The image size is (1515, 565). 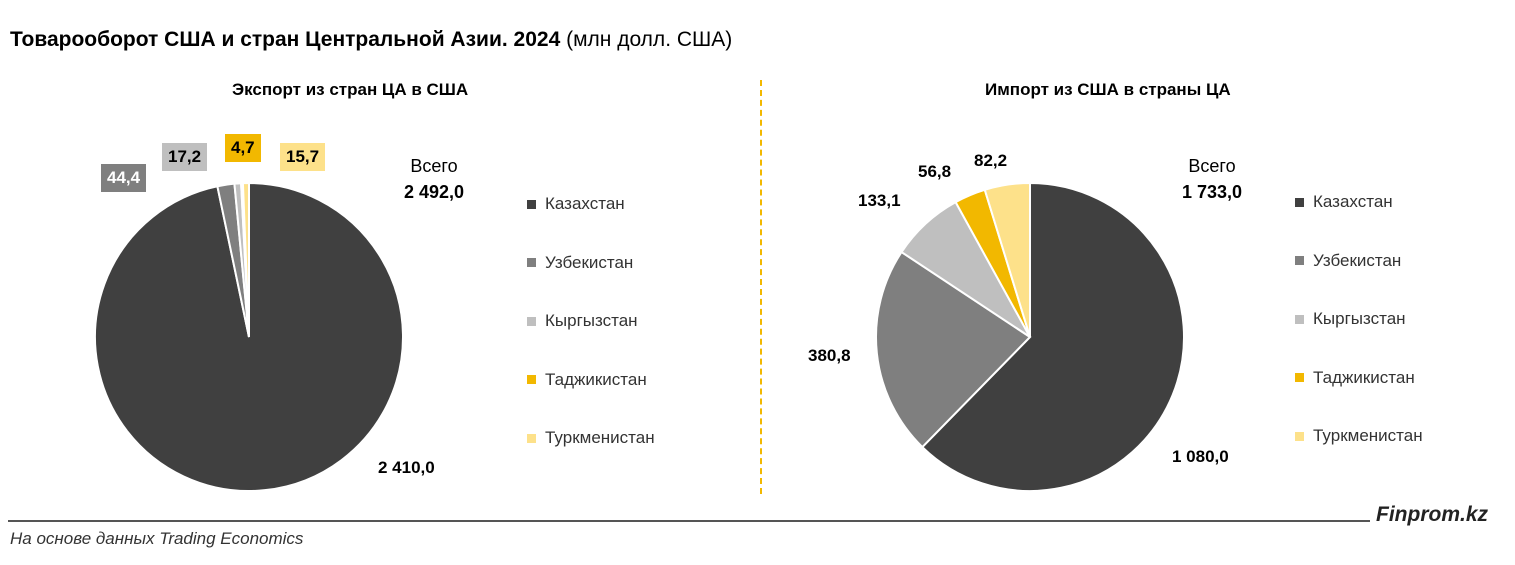 What do you see at coordinates (434, 179) in the screenshot?
I see `export-total: Всего 2 492,0` at bounding box center [434, 179].